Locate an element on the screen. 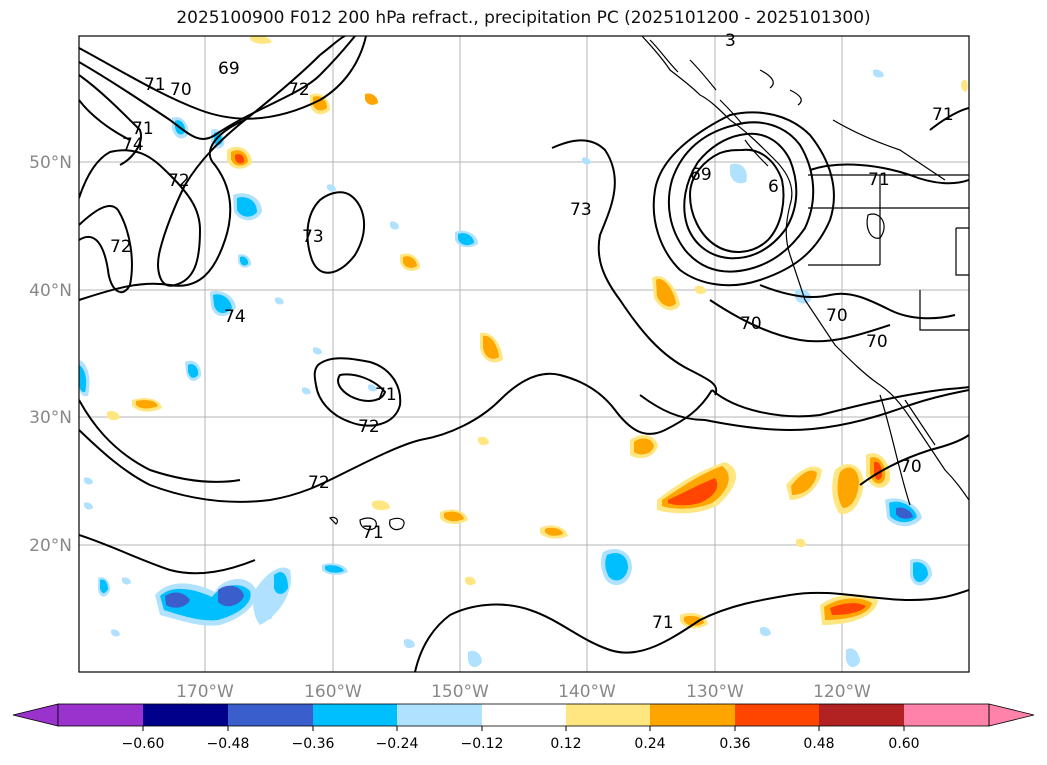 This screenshot has height=765, width=1047. colorbar-tick-label: 0.36 is located at coordinates (734, 744).